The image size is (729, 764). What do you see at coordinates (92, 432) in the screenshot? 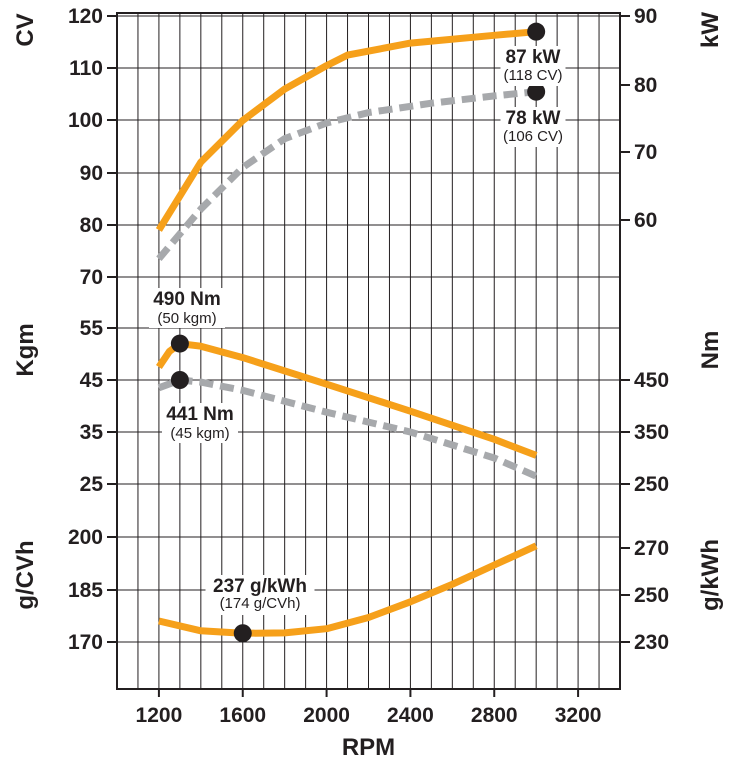
I see `left-tick-label: 35` at bounding box center [92, 432].